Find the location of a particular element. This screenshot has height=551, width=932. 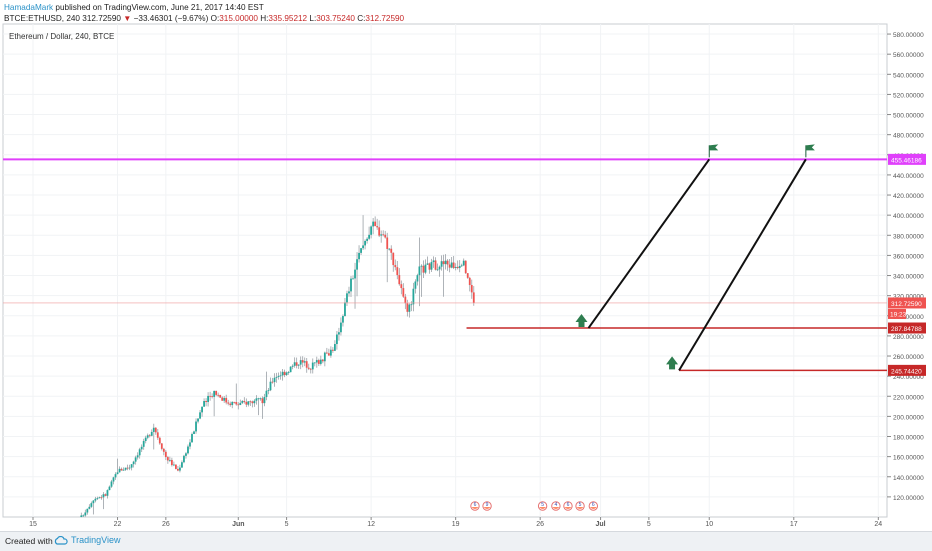

resistance-label: 455.46186 is located at coordinates (906, 160).